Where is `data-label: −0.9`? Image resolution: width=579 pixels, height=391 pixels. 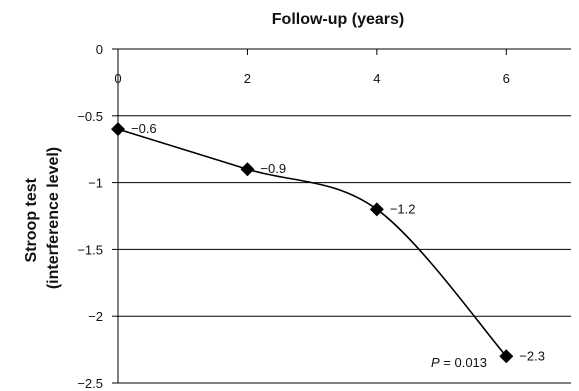
data-label: −0.9 is located at coordinates (273, 168).